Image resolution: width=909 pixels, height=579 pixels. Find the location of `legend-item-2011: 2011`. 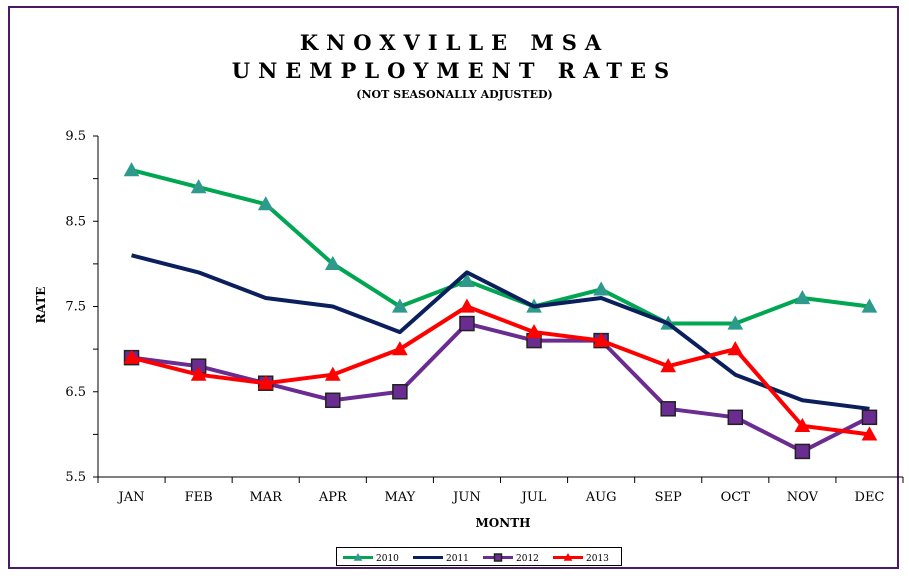

legend-item-2011: 2011 is located at coordinates (441, 559).